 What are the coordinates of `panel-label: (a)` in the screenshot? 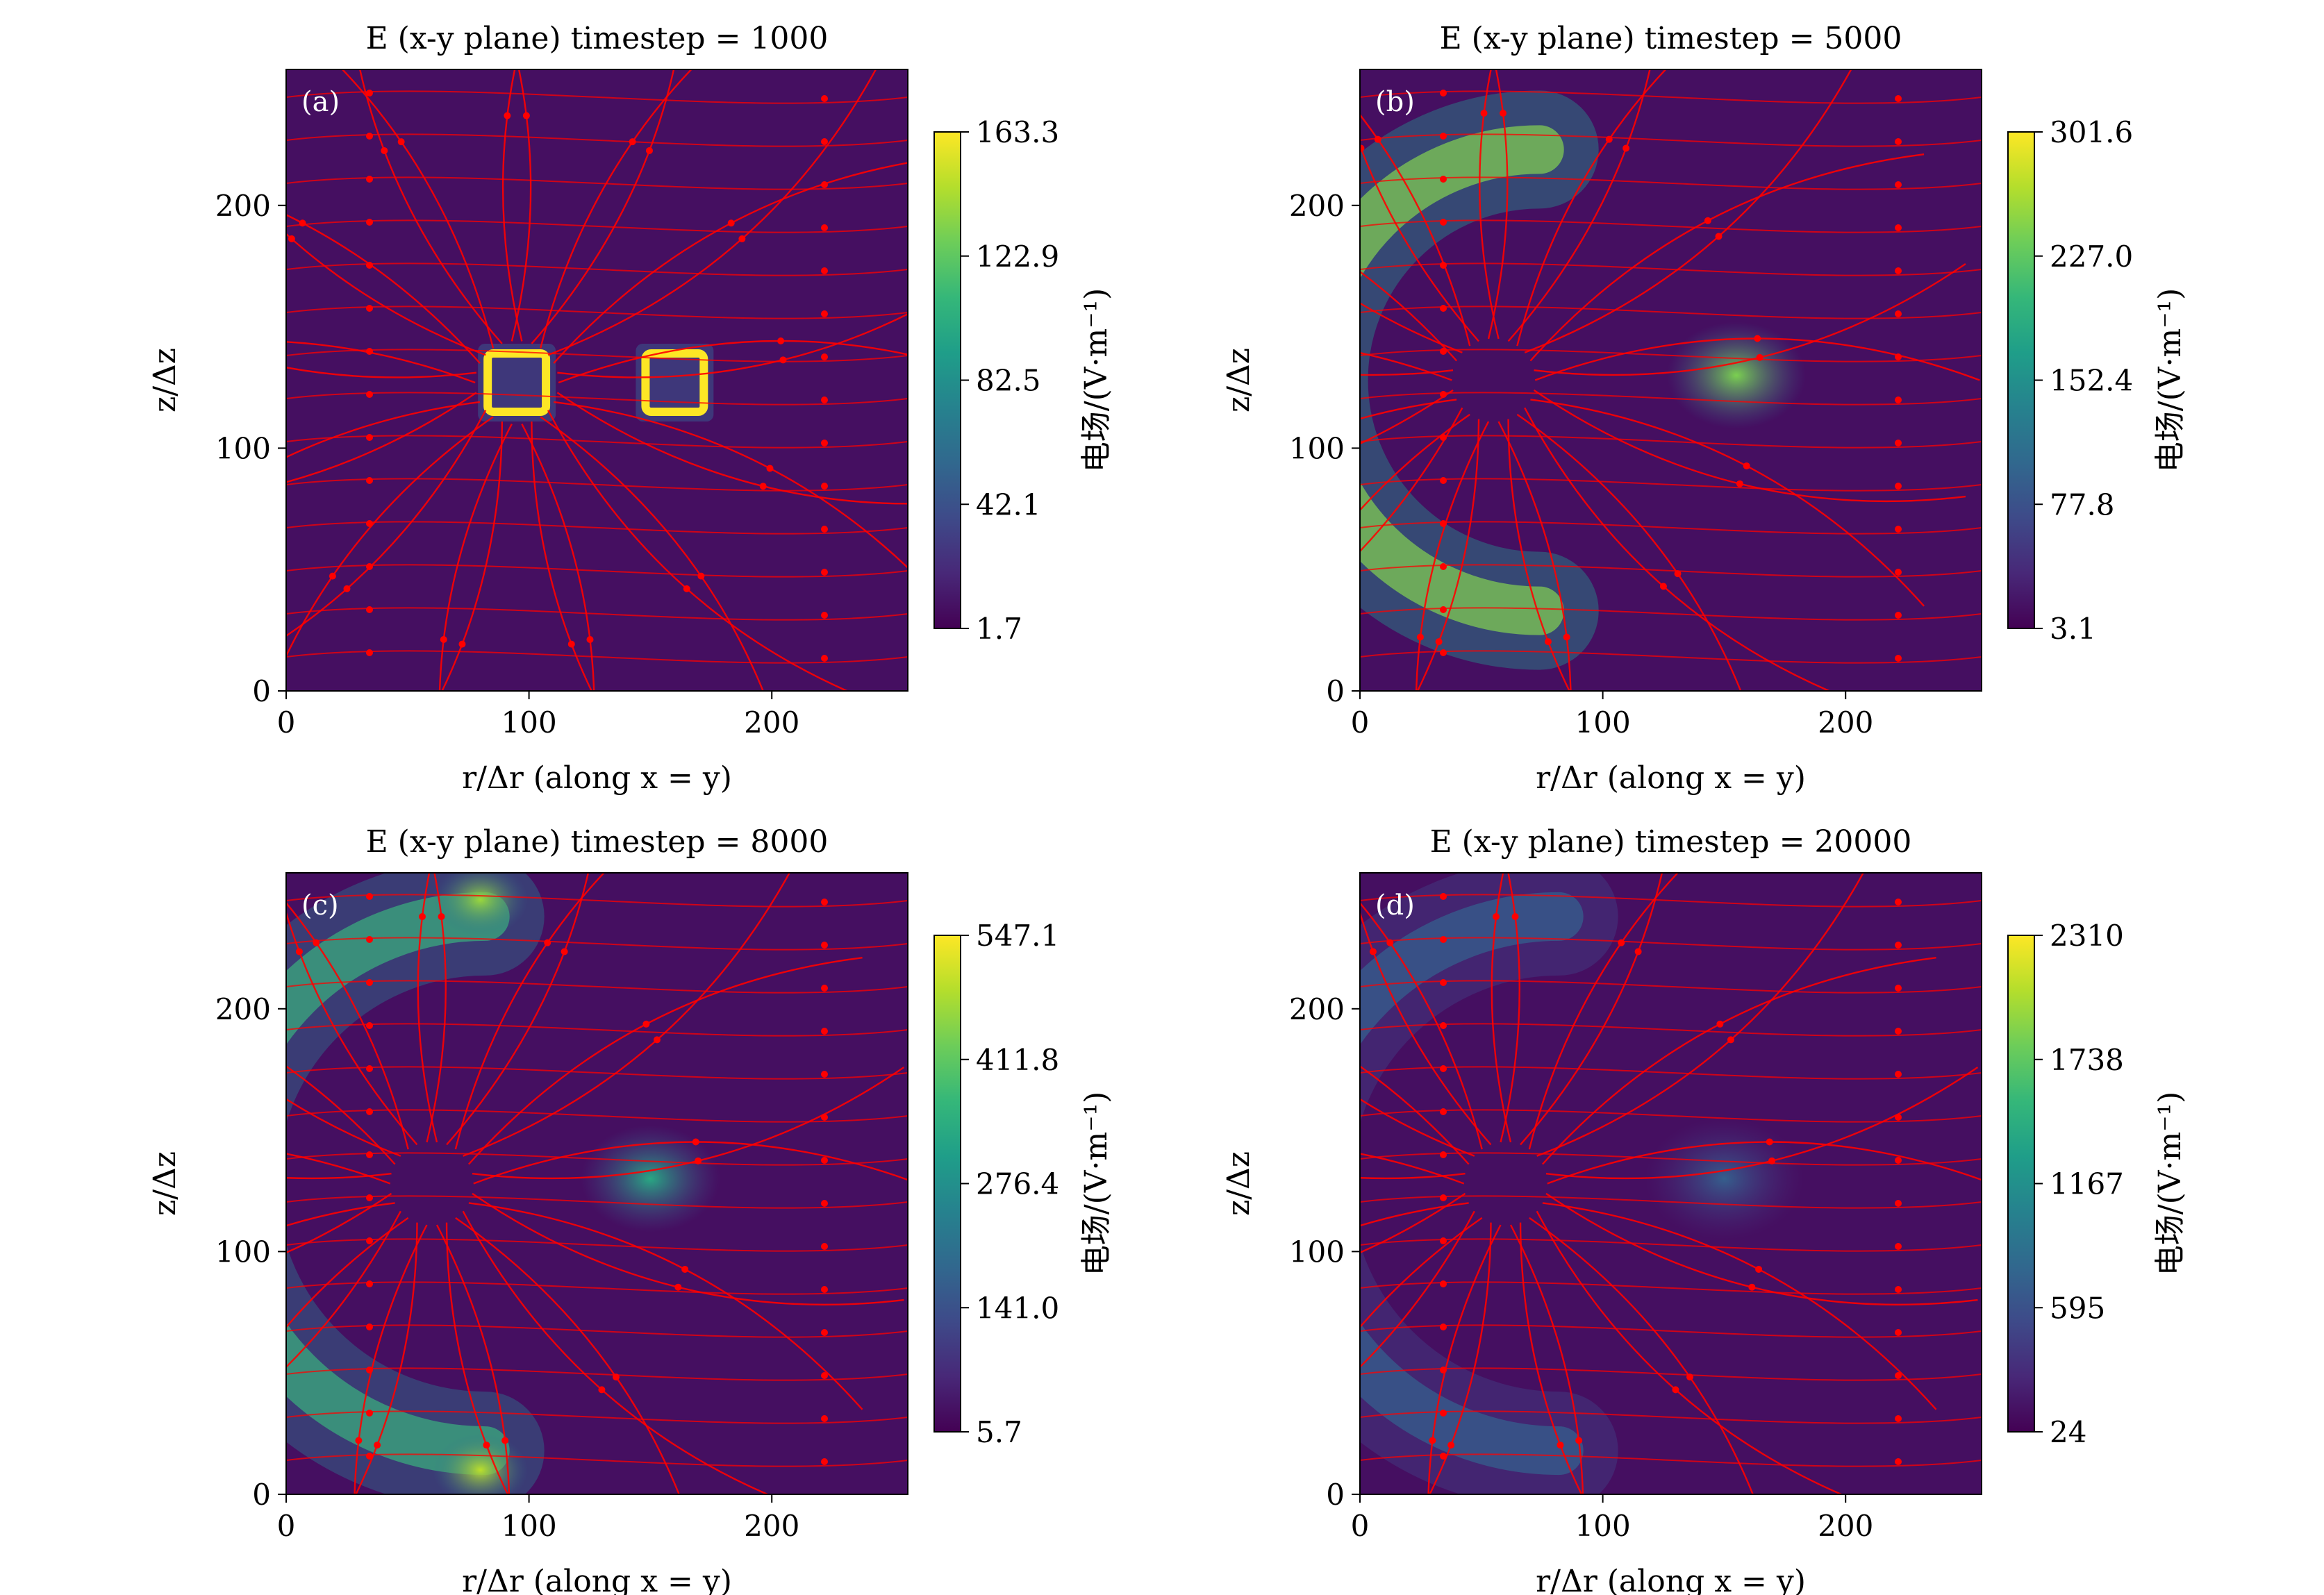 It's located at (320, 102).